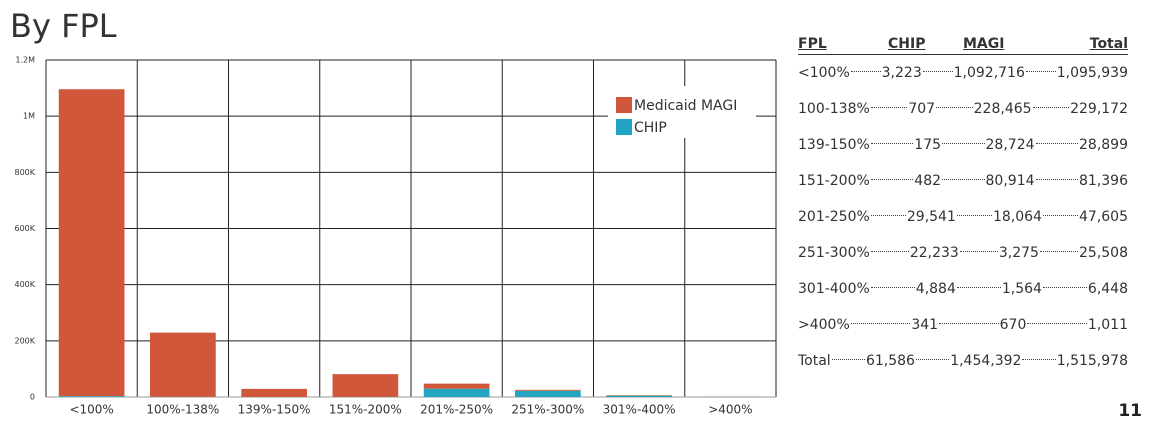  Describe the element at coordinates (963, 361) in the screenshot. I see `table-row: Total 61,586 1,454,392 1,515,978` at that location.